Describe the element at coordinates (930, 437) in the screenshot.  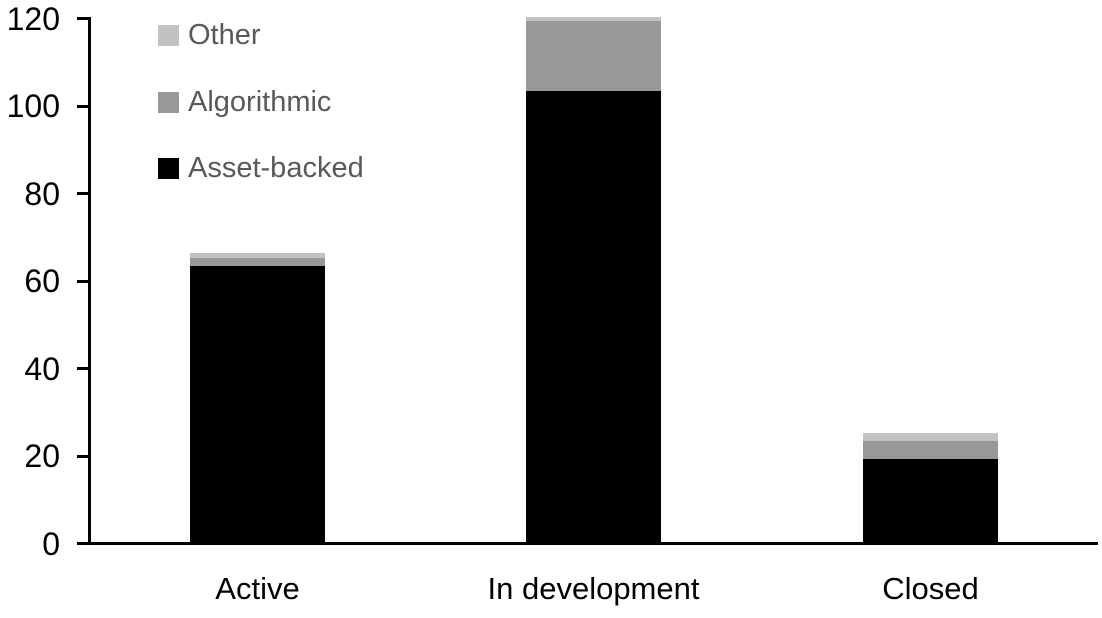
I see `bar-segment-closed-other` at that location.